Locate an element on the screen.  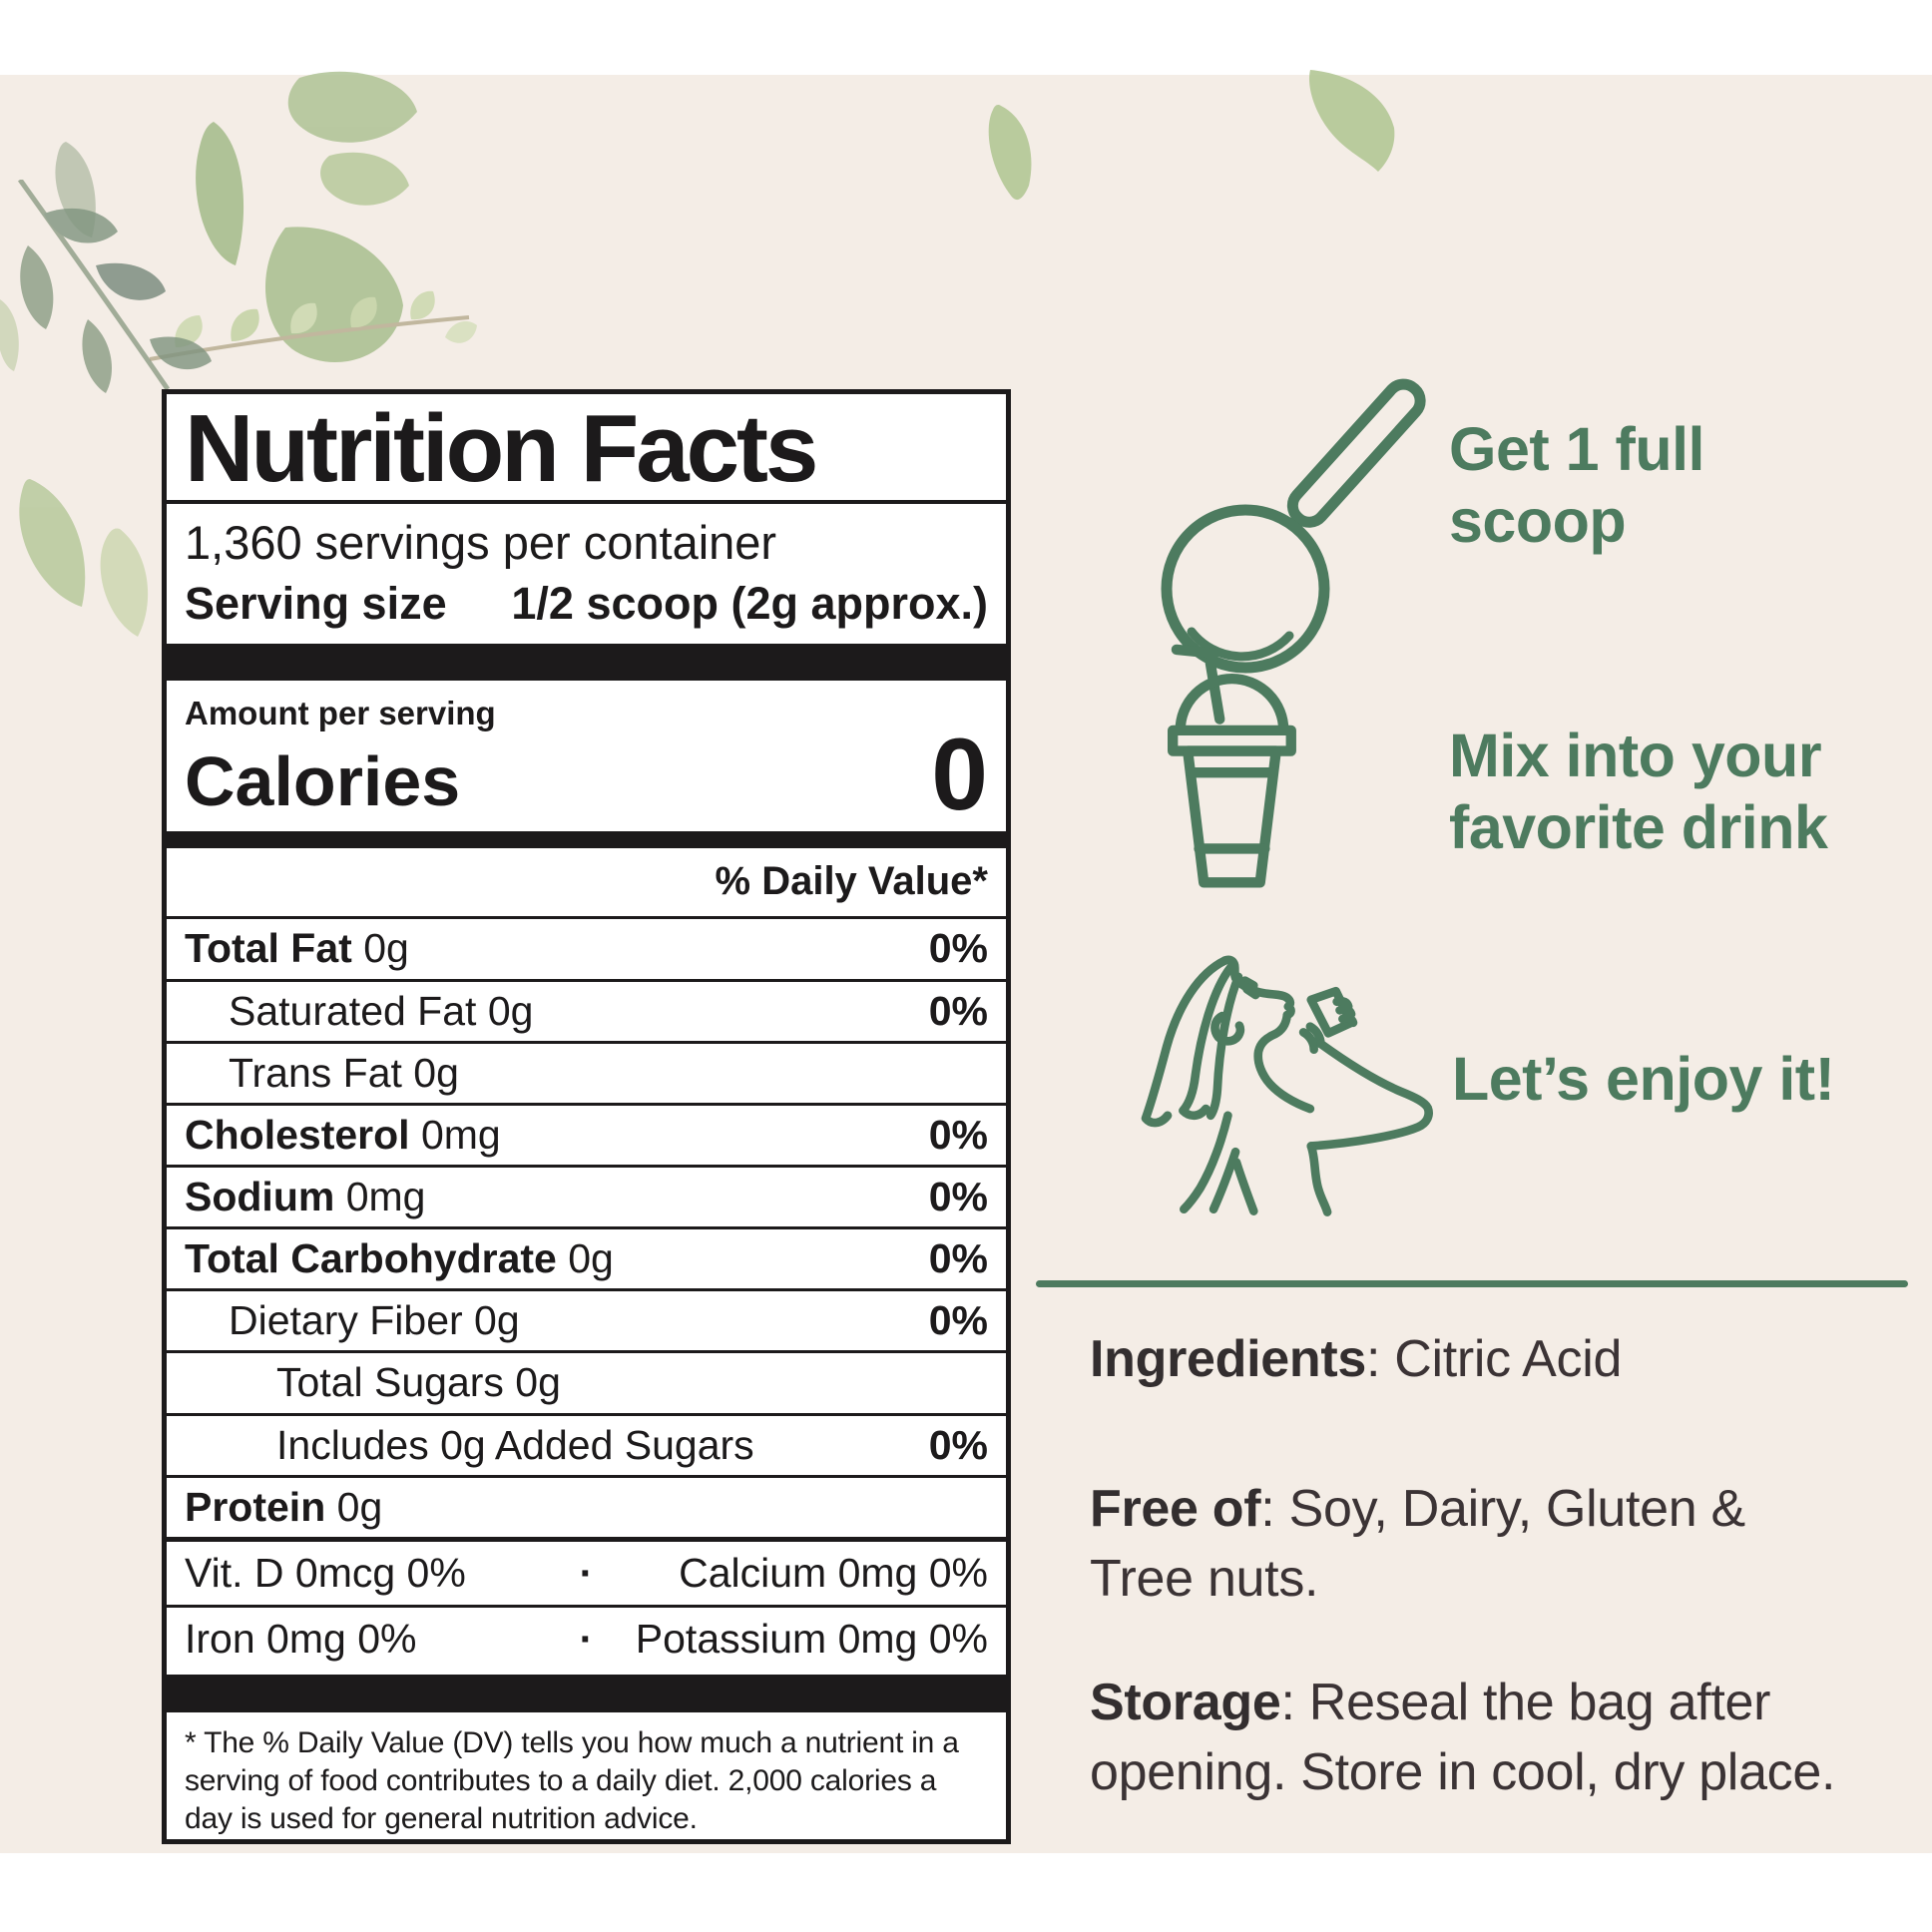
micronutrient-row: Vit. D 0mcg 0% · Calcium 0mg 0% is located at coordinates (586, 1570).